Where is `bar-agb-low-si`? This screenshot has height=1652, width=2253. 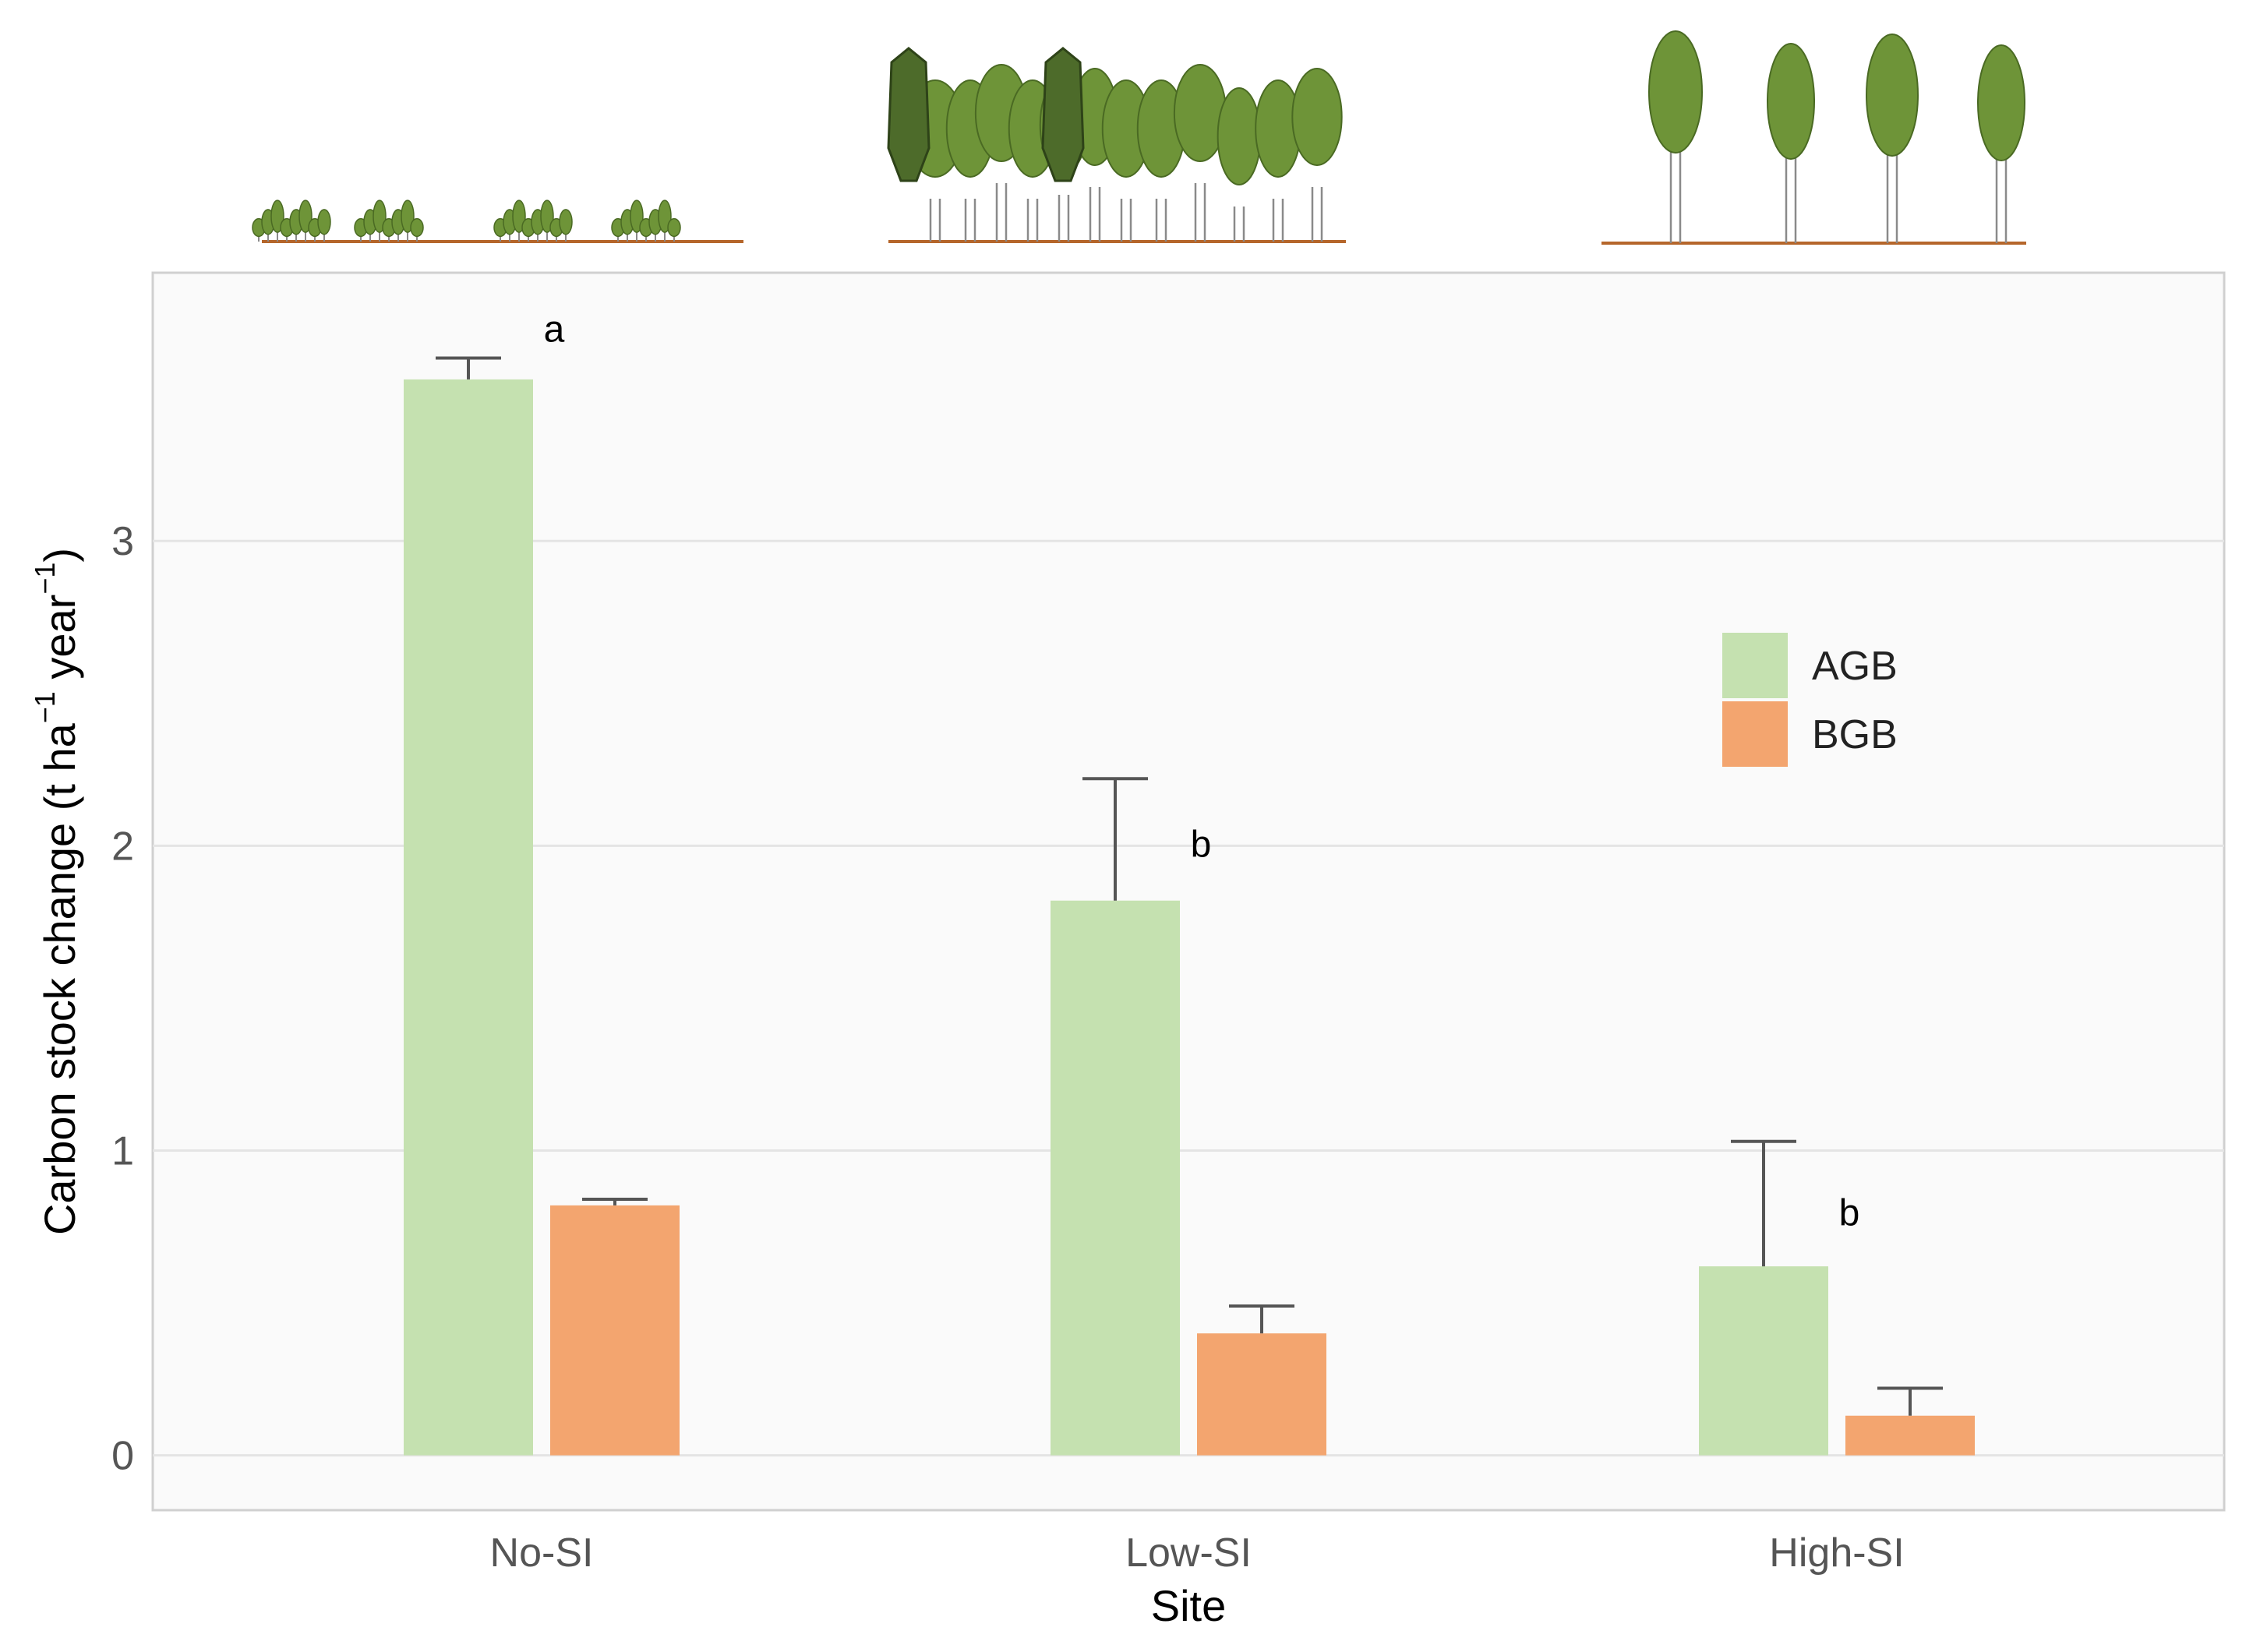
bar-agb-low-si is located at coordinates (1115, 1178).